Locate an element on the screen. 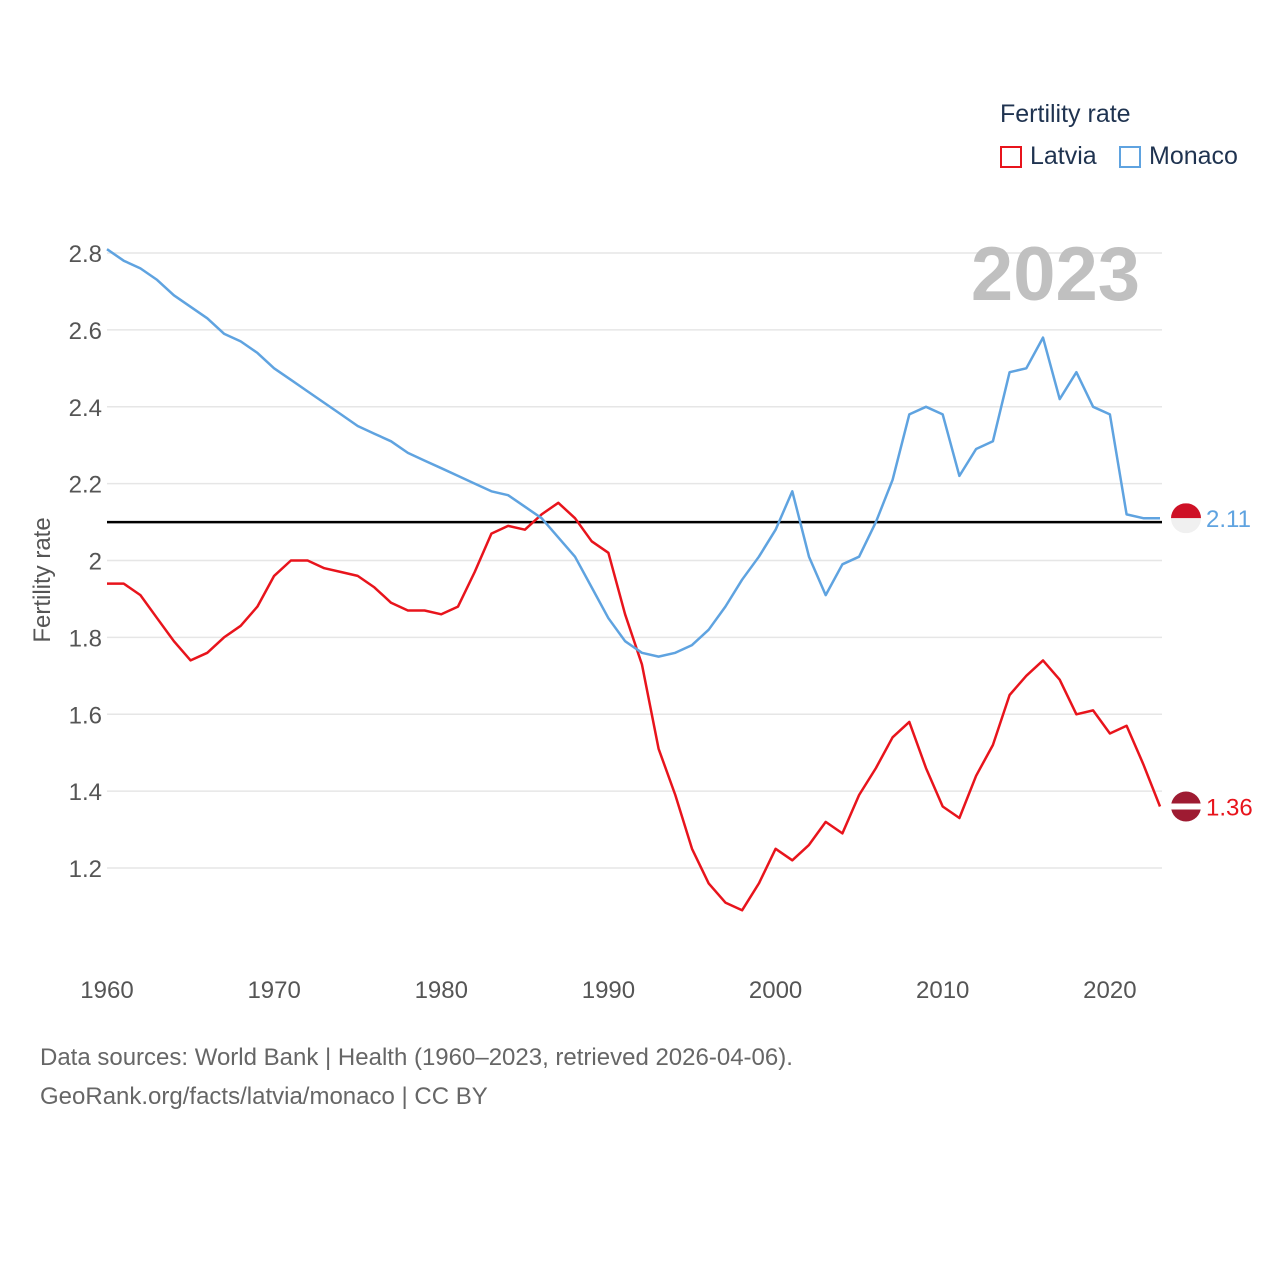  monaco-flag-icon is located at coordinates (1186, 518).